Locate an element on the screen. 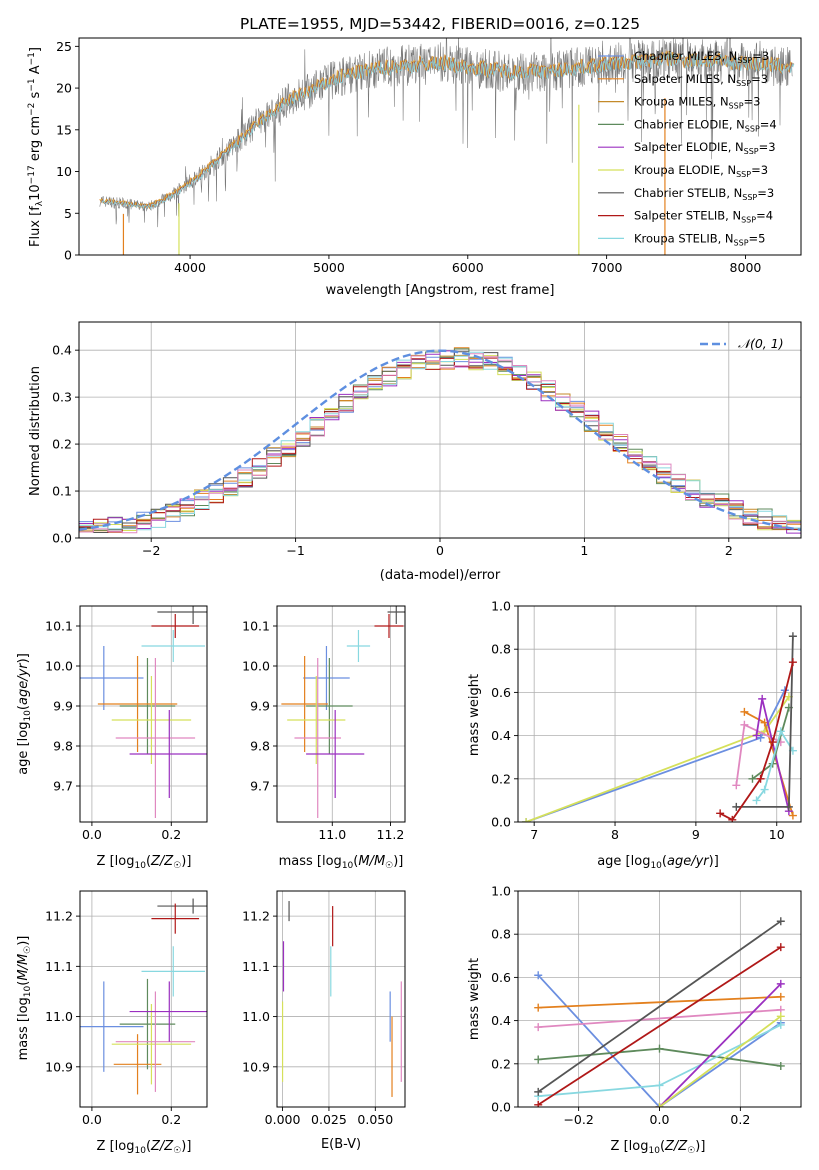 Image resolution: width=819 pixels, height=1170 pixels. y-tick-label: 0.3 is located at coordinates (62, 397).